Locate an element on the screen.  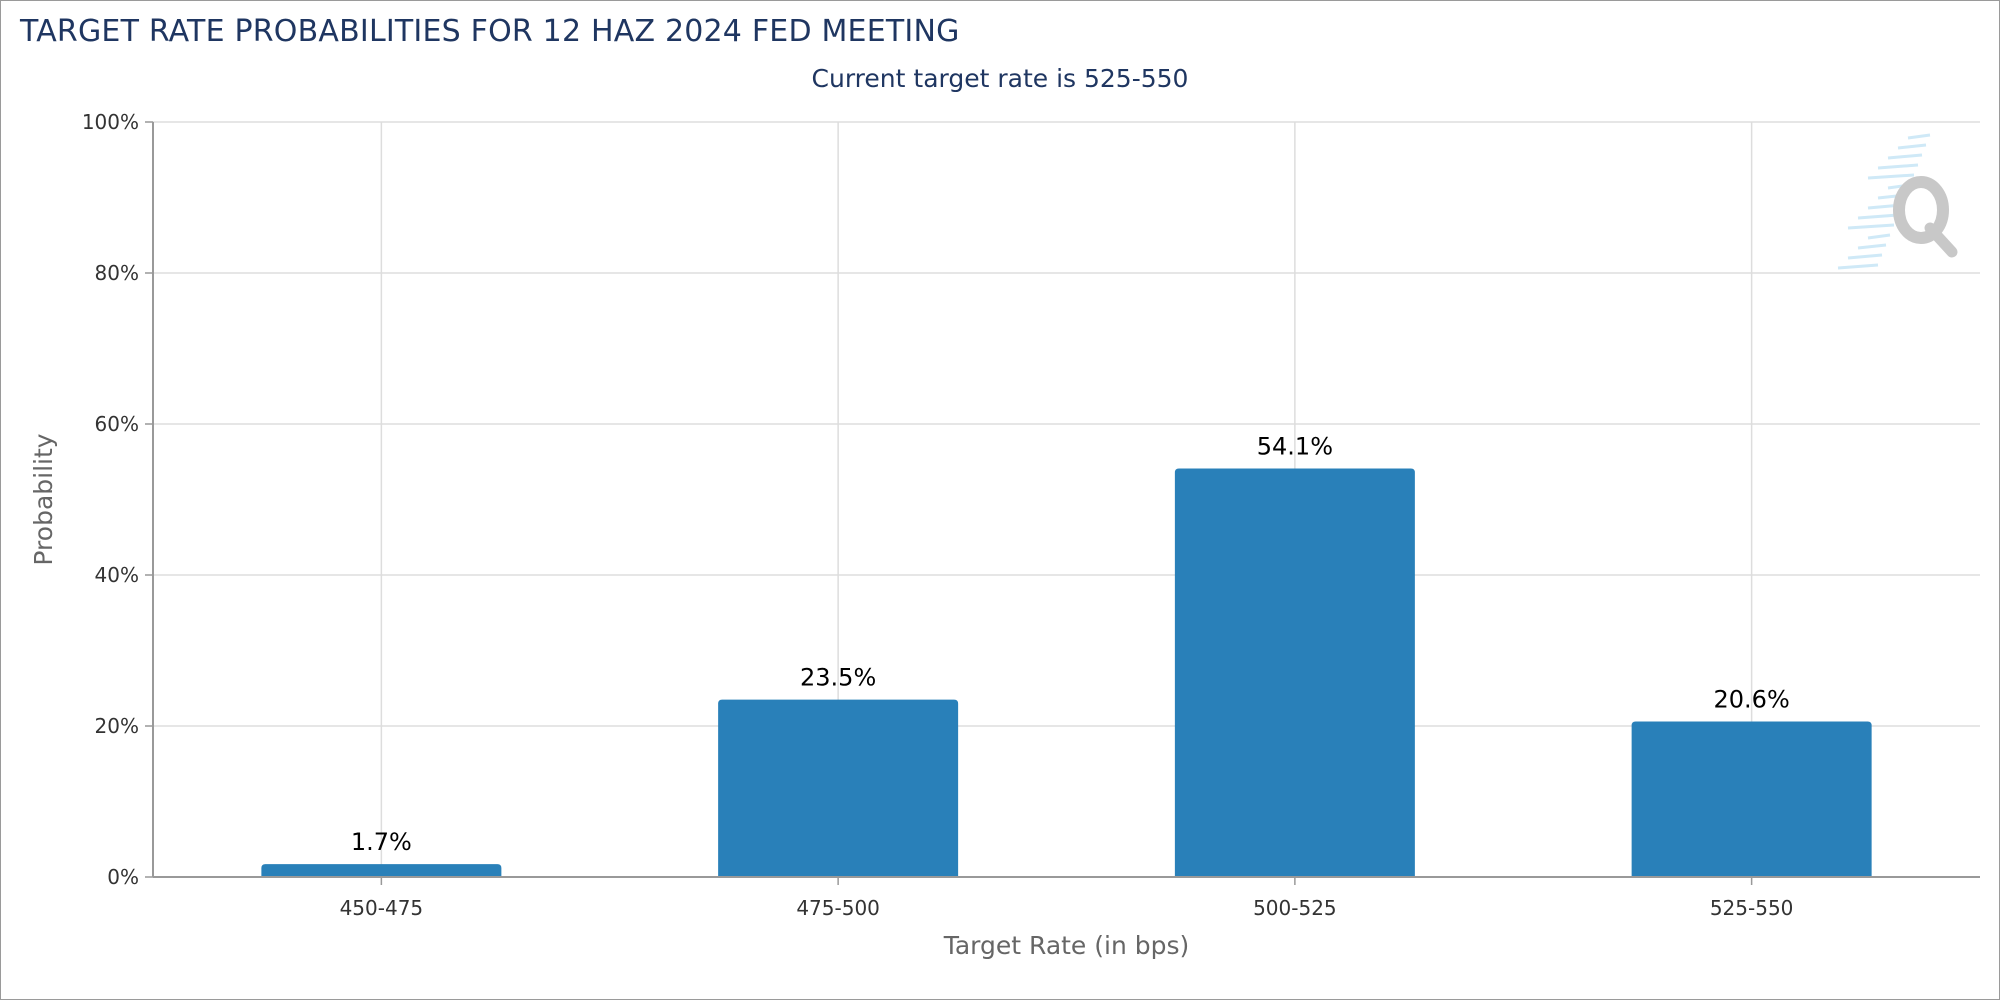
x-tick-label-500-525: 500-525 is located at coordinates (1295, 908).